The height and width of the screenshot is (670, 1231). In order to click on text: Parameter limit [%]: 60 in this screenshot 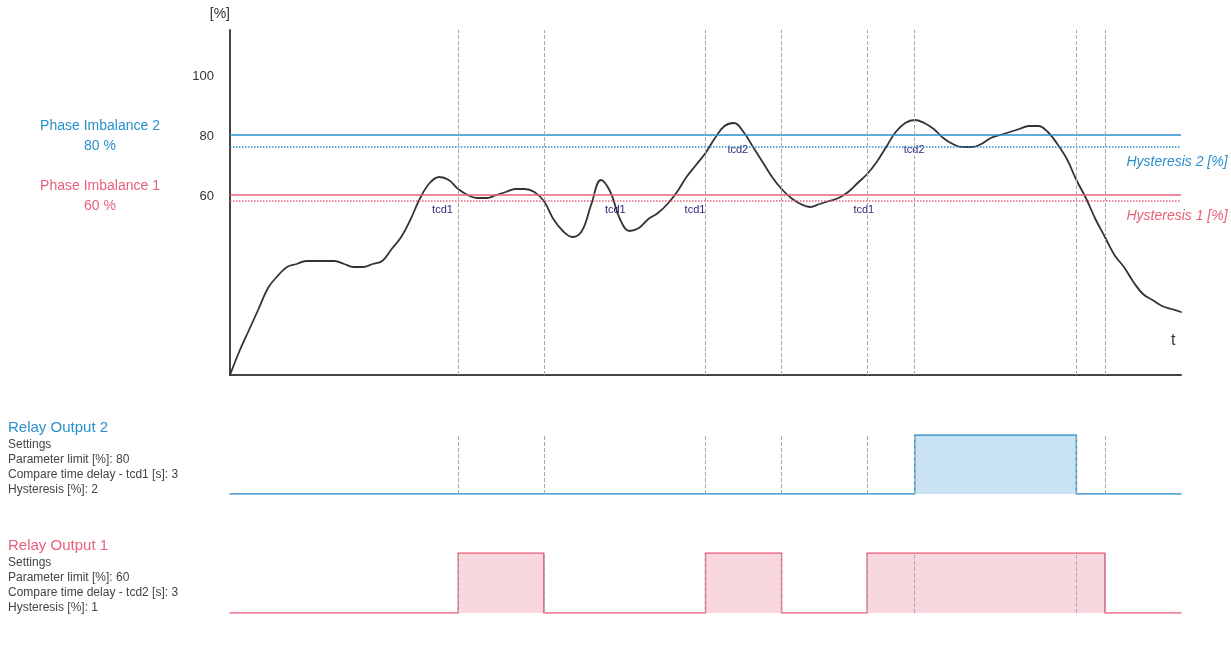, I will do `click(69, 577)`.